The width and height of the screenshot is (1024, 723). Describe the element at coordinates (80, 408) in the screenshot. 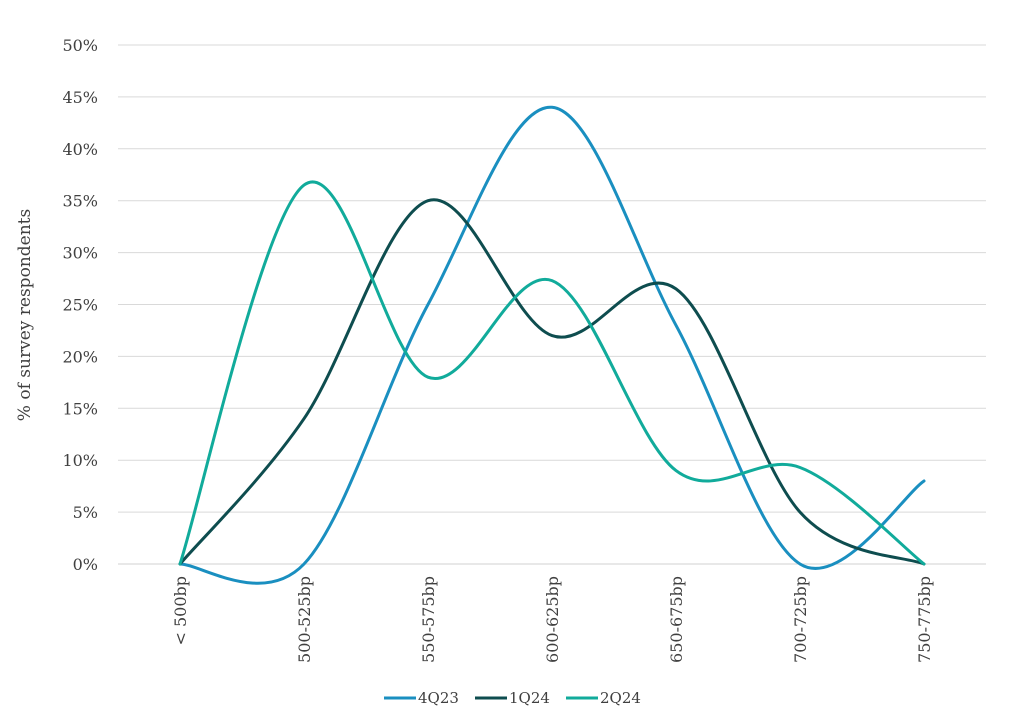

I see `y-tick-label: 15%` at that location.